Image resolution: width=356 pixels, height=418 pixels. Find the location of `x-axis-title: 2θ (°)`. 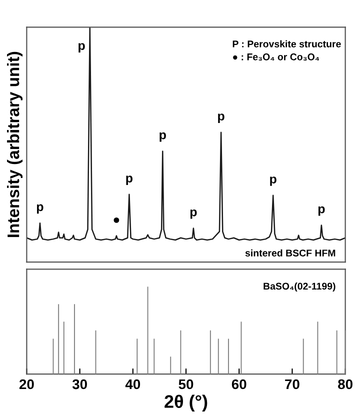

x-axis-title: 2θ (°) is located at coordinates (186, 403).